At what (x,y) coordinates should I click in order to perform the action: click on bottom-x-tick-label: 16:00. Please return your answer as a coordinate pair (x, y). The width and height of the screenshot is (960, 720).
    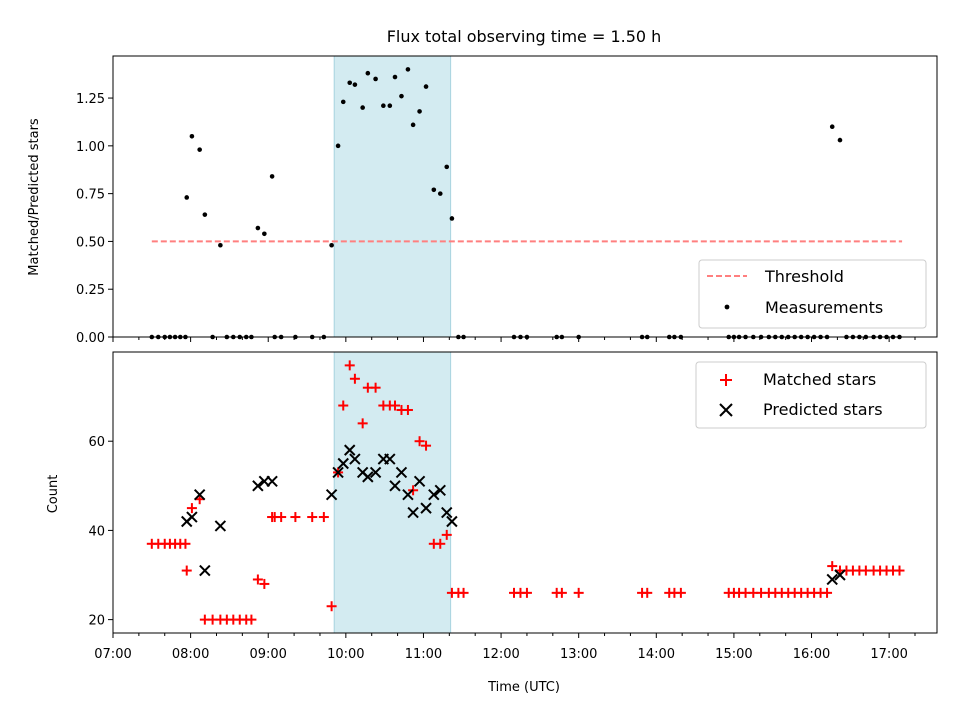
    Looking at the image, I should click on (811, 654).